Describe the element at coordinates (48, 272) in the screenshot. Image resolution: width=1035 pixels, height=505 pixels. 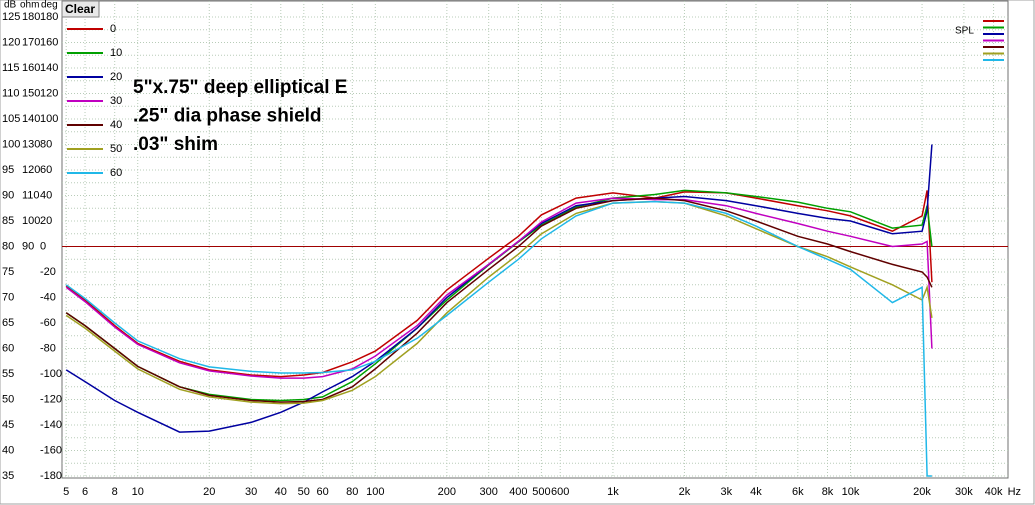
I see `deg-tick-label: -20` at that location.